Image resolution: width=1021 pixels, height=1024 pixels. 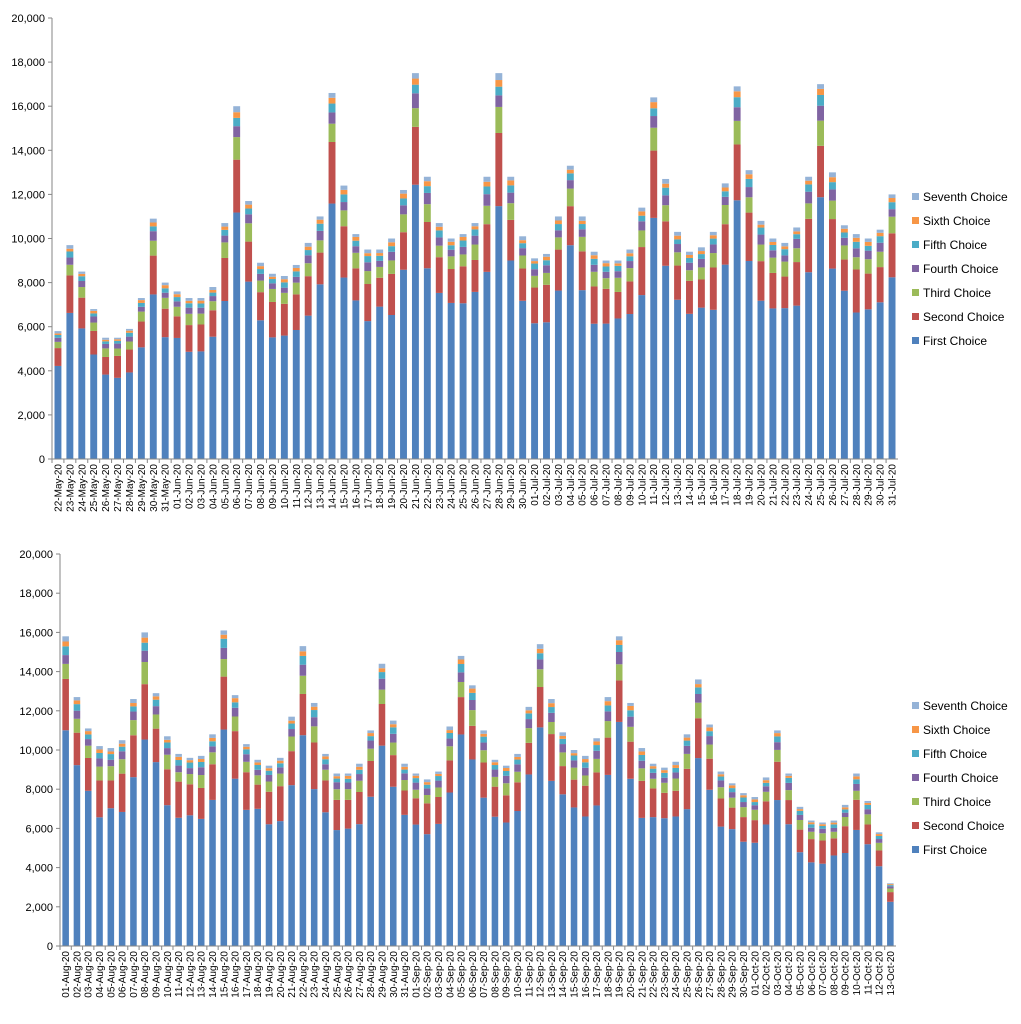 I want to click on x-tick-label: 04-Jun-20, so click(x=213, y=486).